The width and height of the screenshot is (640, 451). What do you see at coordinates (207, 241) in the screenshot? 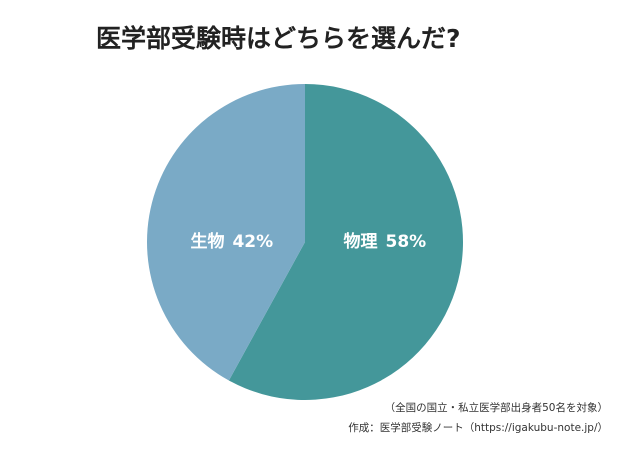
I see `slice-category: 生物` at bounding box center [207, 241].